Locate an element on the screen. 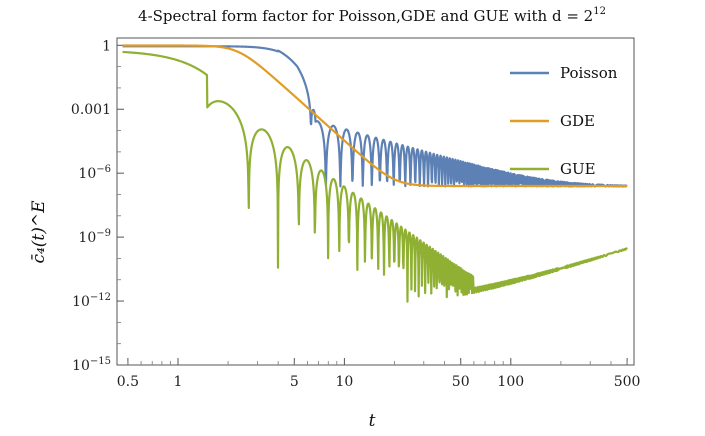 Image resolution: width=705 pixels, height=436 pixels. x-tick-label: 50 is located at coordinates (461, 382).